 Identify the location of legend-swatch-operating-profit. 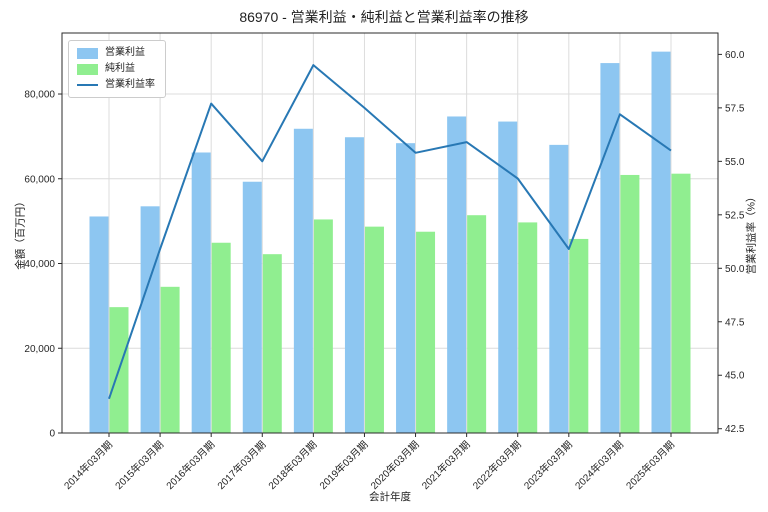
(87, 53).